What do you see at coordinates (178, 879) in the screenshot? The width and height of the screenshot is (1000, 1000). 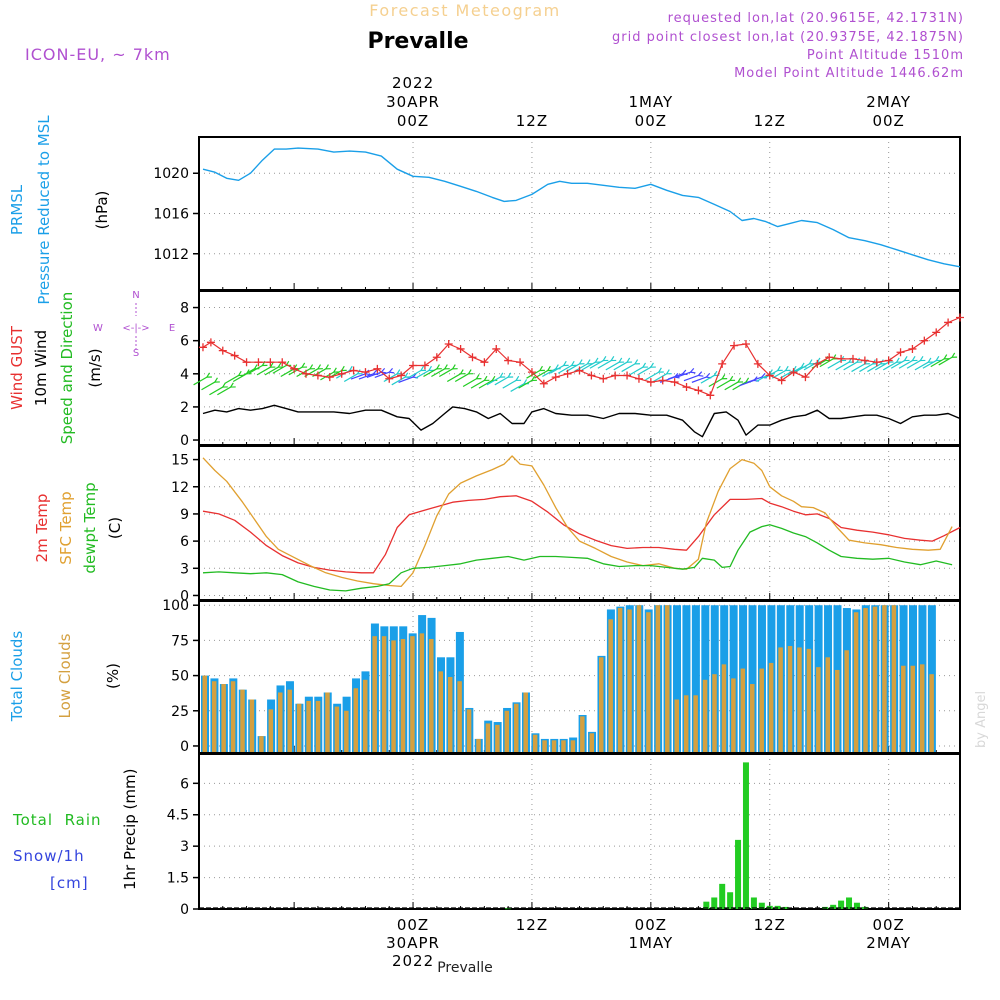 I see `y-tick-label: 1.5` at bounding box center [178, 879].